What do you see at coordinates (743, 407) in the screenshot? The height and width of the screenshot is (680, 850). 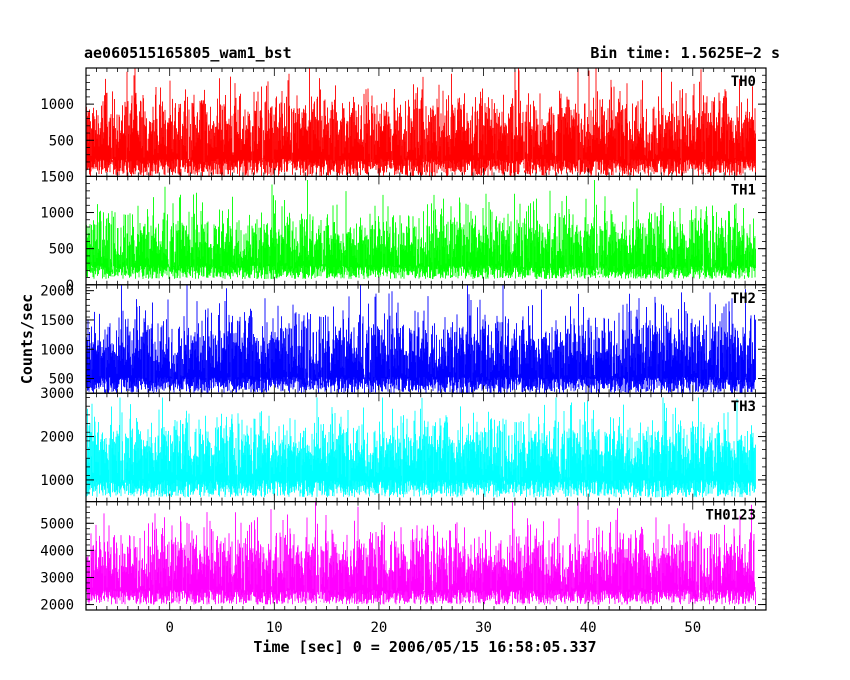 I see `panel-label-th3: TH3` at bounding box center [743, 407].